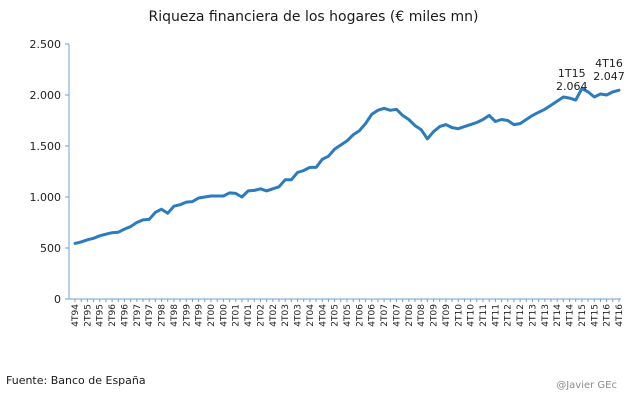 This screenshot has height=400, width=627. Describe the element at coordinates (435, 315) in the screenshot. I see `x-tick-label: 2T09` at that location.